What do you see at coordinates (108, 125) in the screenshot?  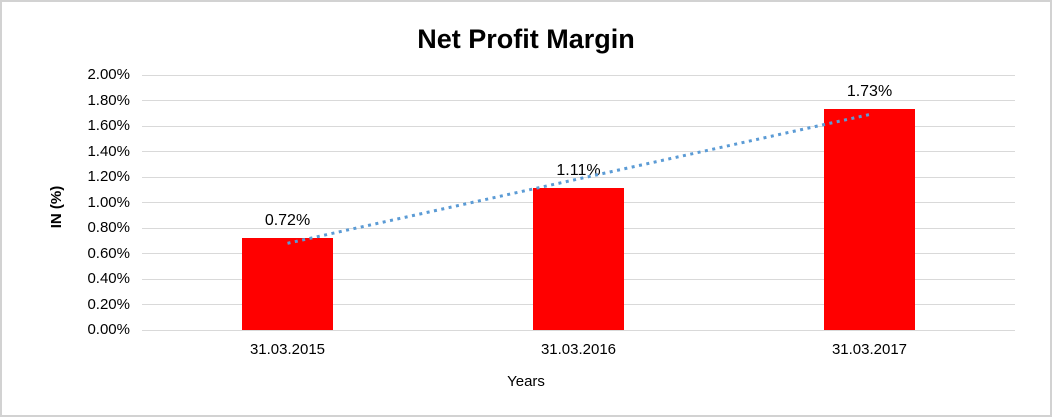 I see `y-tick-label: 1.60%` at bounding box center [108, 125].